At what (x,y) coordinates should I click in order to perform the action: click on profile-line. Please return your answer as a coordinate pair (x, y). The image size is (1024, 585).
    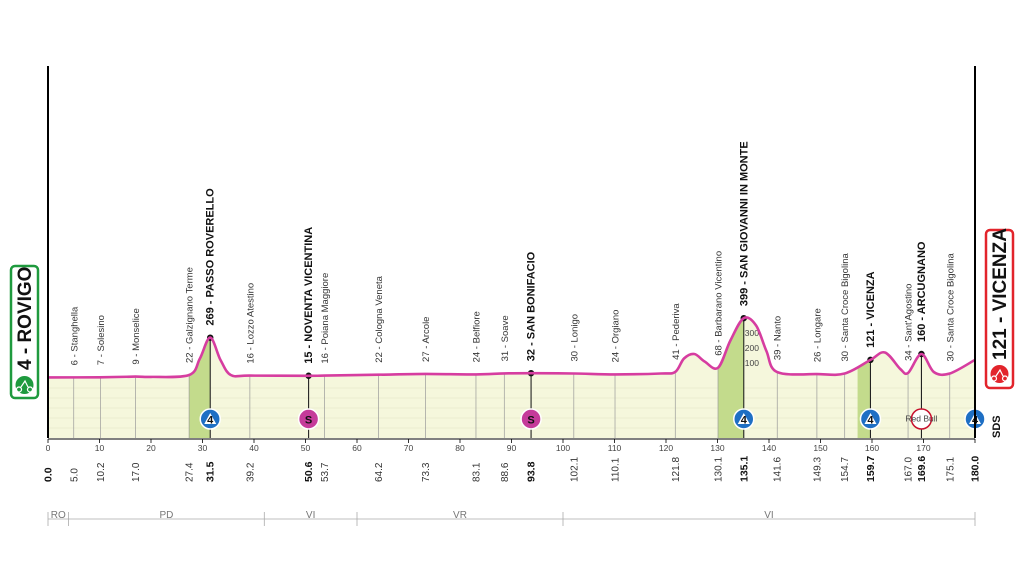
    Looking at the image, I should click on (511, 347).